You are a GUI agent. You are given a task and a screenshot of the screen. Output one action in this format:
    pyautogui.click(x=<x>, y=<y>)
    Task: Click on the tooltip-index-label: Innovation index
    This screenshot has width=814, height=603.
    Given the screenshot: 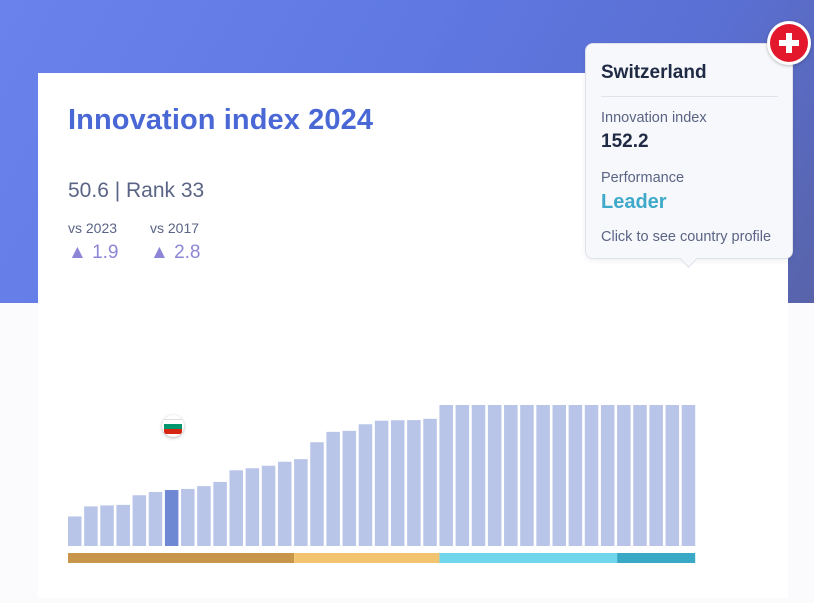 What is the action you would take?
    pyautogui.click(x=654, y=118)
    